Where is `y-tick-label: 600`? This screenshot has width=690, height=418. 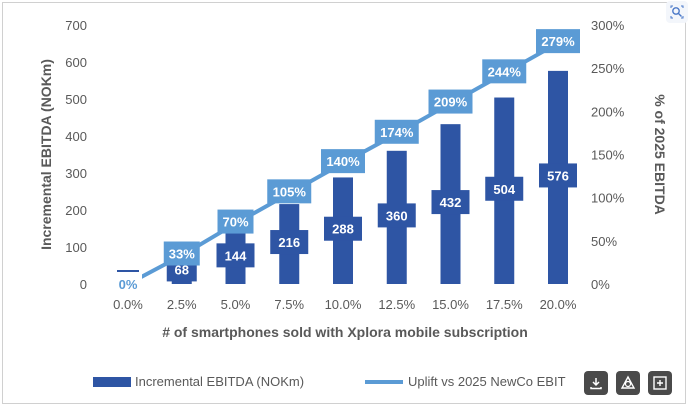 y-tick-label: 600 is located at coordinates (76, 62).